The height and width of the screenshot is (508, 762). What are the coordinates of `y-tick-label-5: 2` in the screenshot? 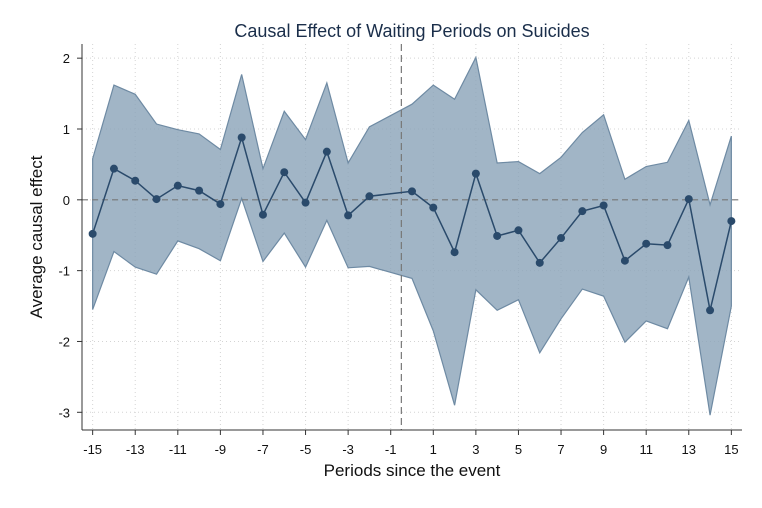 It's located at (66, 58).